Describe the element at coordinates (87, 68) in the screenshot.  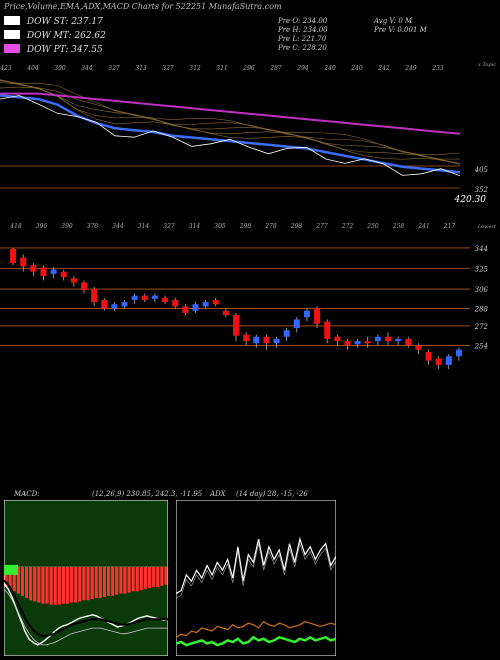
I see `top-tick-label: 344` at that location.